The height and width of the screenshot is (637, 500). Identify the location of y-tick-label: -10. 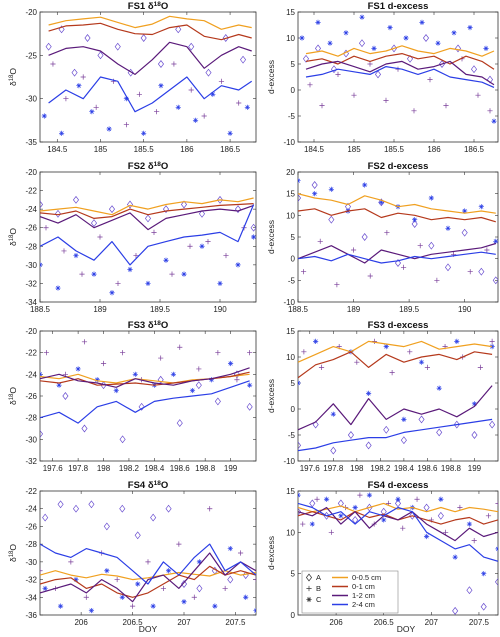
(289, 461).